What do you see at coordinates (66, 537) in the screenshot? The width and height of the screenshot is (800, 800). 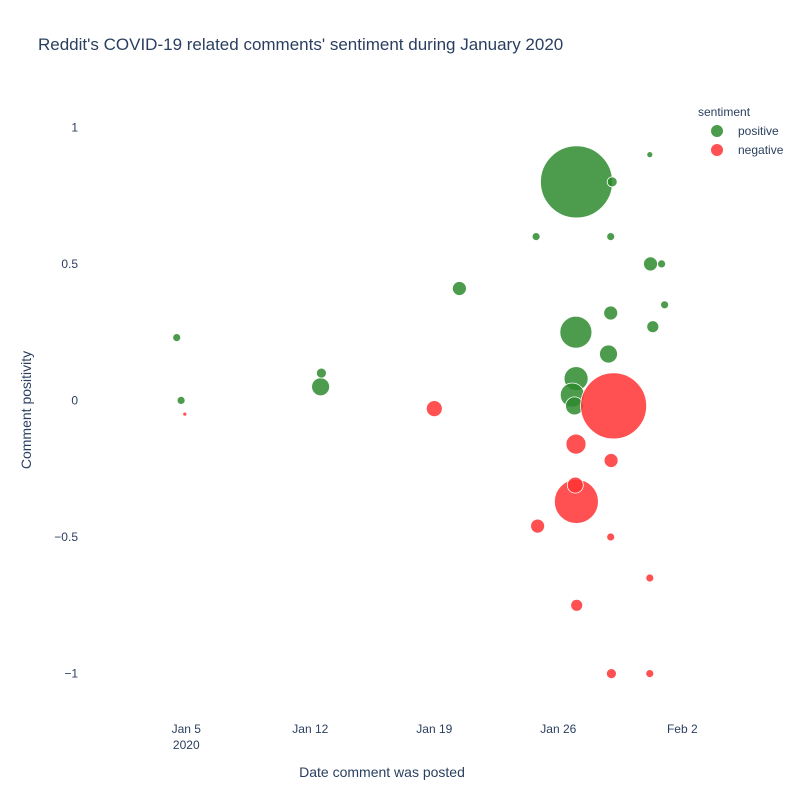 I see `y-tick-label: −0.5` at bounding box center [66, 537].